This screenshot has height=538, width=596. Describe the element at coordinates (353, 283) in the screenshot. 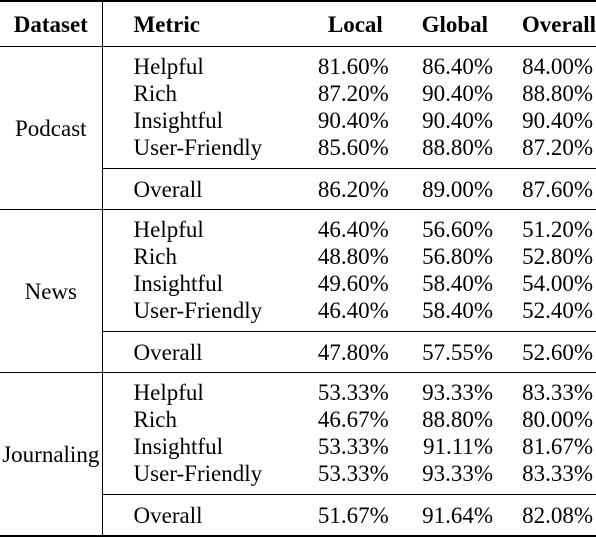

I see `local-cell: 49.60%` at that location.